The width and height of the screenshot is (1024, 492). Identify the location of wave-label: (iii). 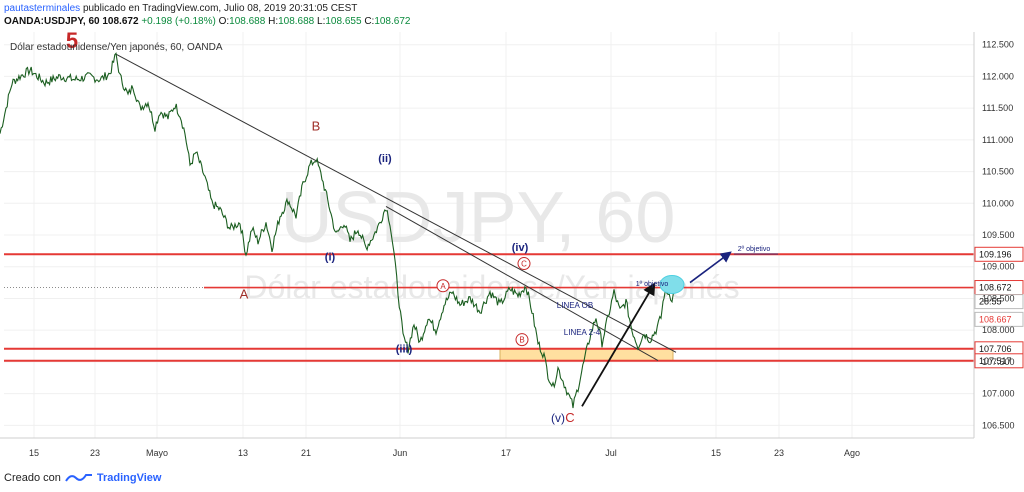
(404, 349).